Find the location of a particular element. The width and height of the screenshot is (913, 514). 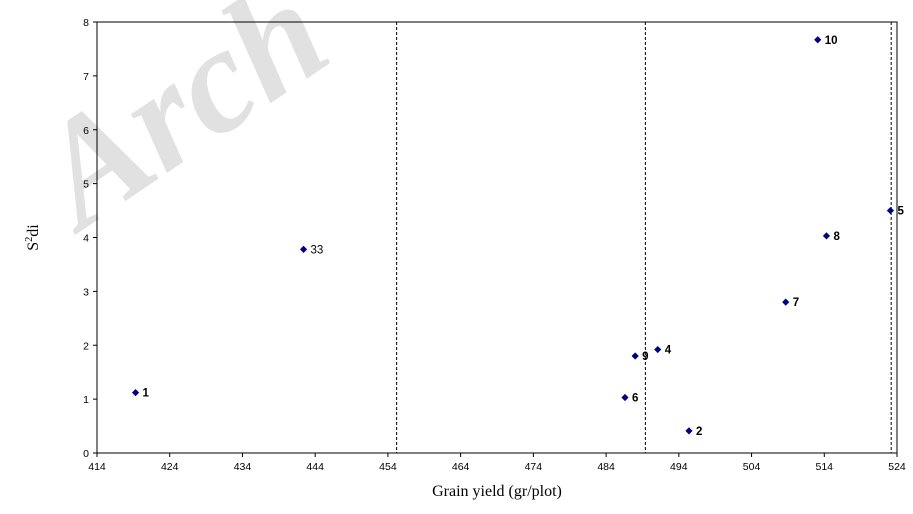

data-label: 33 is located at coordinates (317, 250).